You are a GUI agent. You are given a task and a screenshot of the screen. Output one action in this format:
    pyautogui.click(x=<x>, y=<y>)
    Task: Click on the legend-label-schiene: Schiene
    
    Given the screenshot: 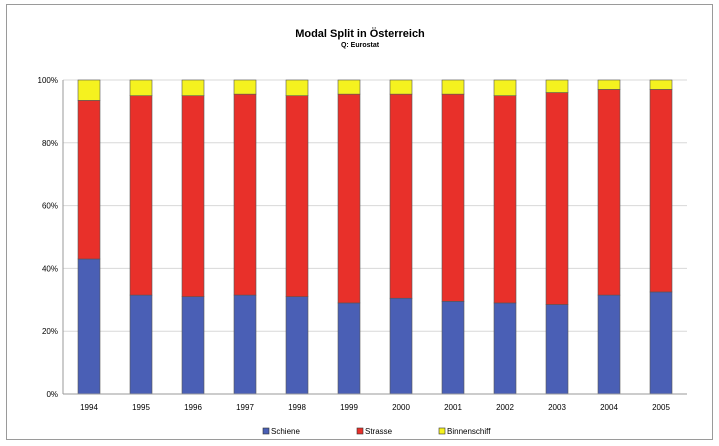 What is the action you would take?
    pyautogui.click(x=285, y=431)
    